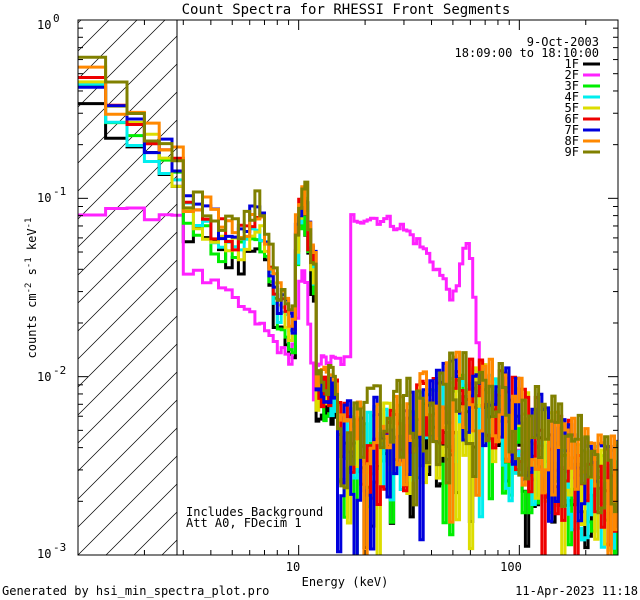 The image size is (640, 600). I want to click on footer-timestamp: 11-Apr-2023 11:18, so click(576, 591).